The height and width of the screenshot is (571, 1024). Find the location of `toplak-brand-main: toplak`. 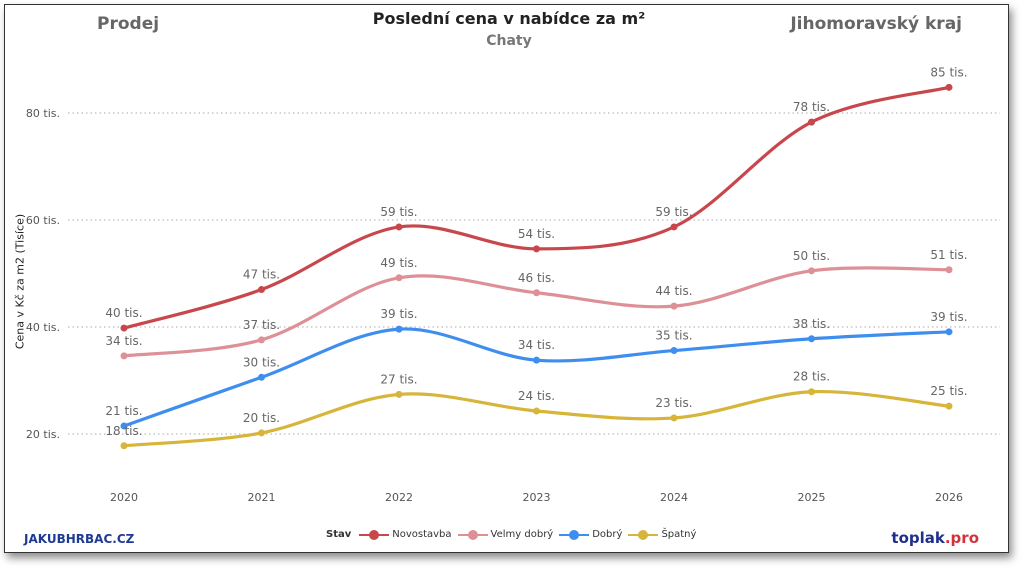

toplak-brand-main: toplak is located at coordinates (918, 538).